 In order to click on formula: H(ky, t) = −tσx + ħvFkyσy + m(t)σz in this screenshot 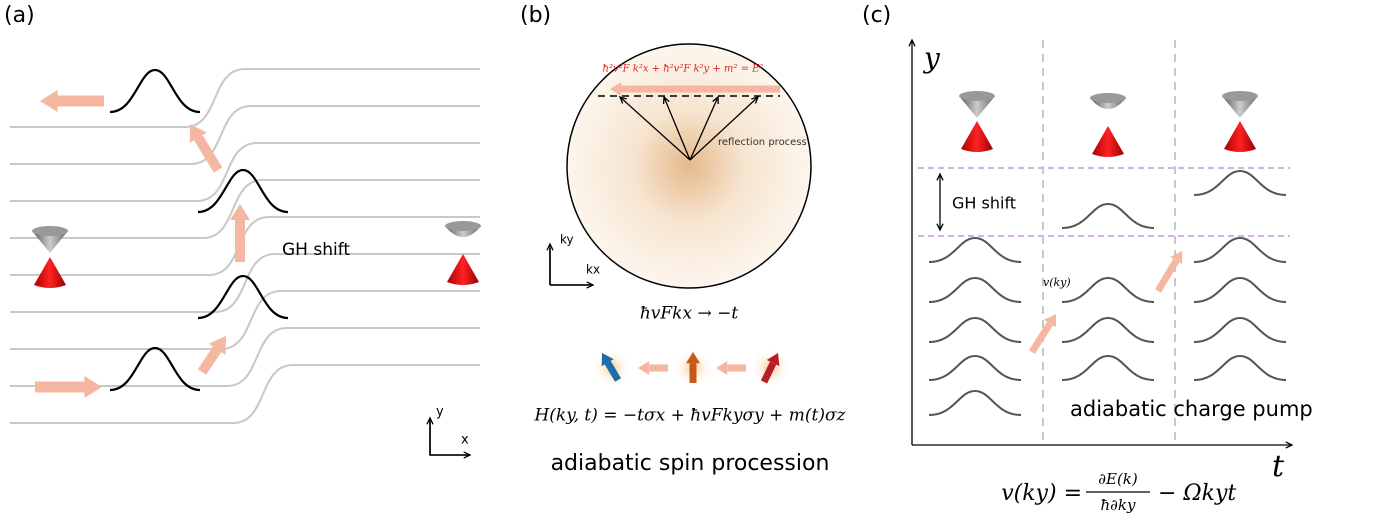, I will do `click(689, 416)`.